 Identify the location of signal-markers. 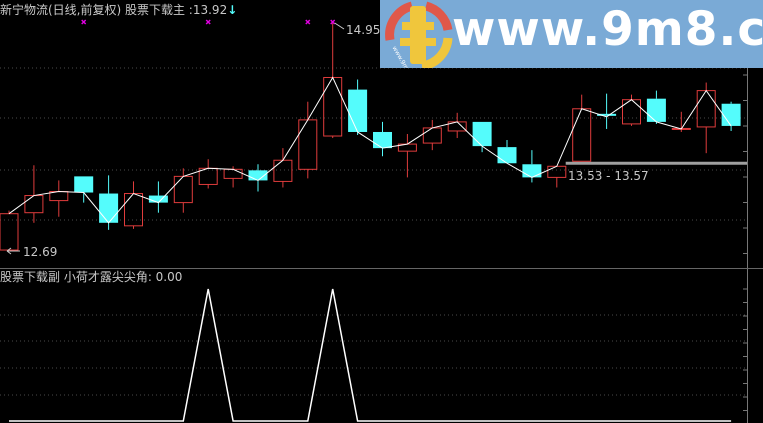
(208, 22).